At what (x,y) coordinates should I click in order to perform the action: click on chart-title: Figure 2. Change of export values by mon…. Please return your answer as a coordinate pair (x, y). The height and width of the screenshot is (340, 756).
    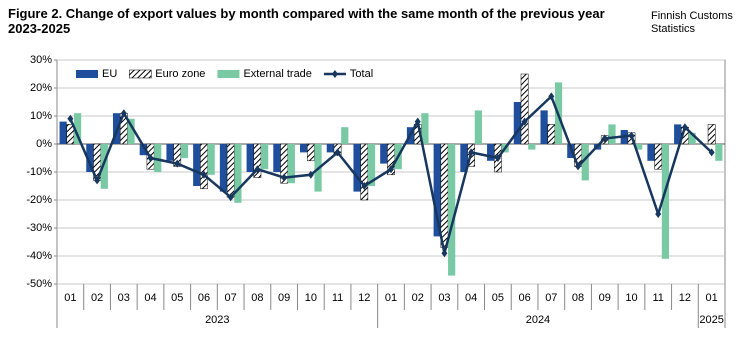
    Looking at the image, I should click on (306, 21).